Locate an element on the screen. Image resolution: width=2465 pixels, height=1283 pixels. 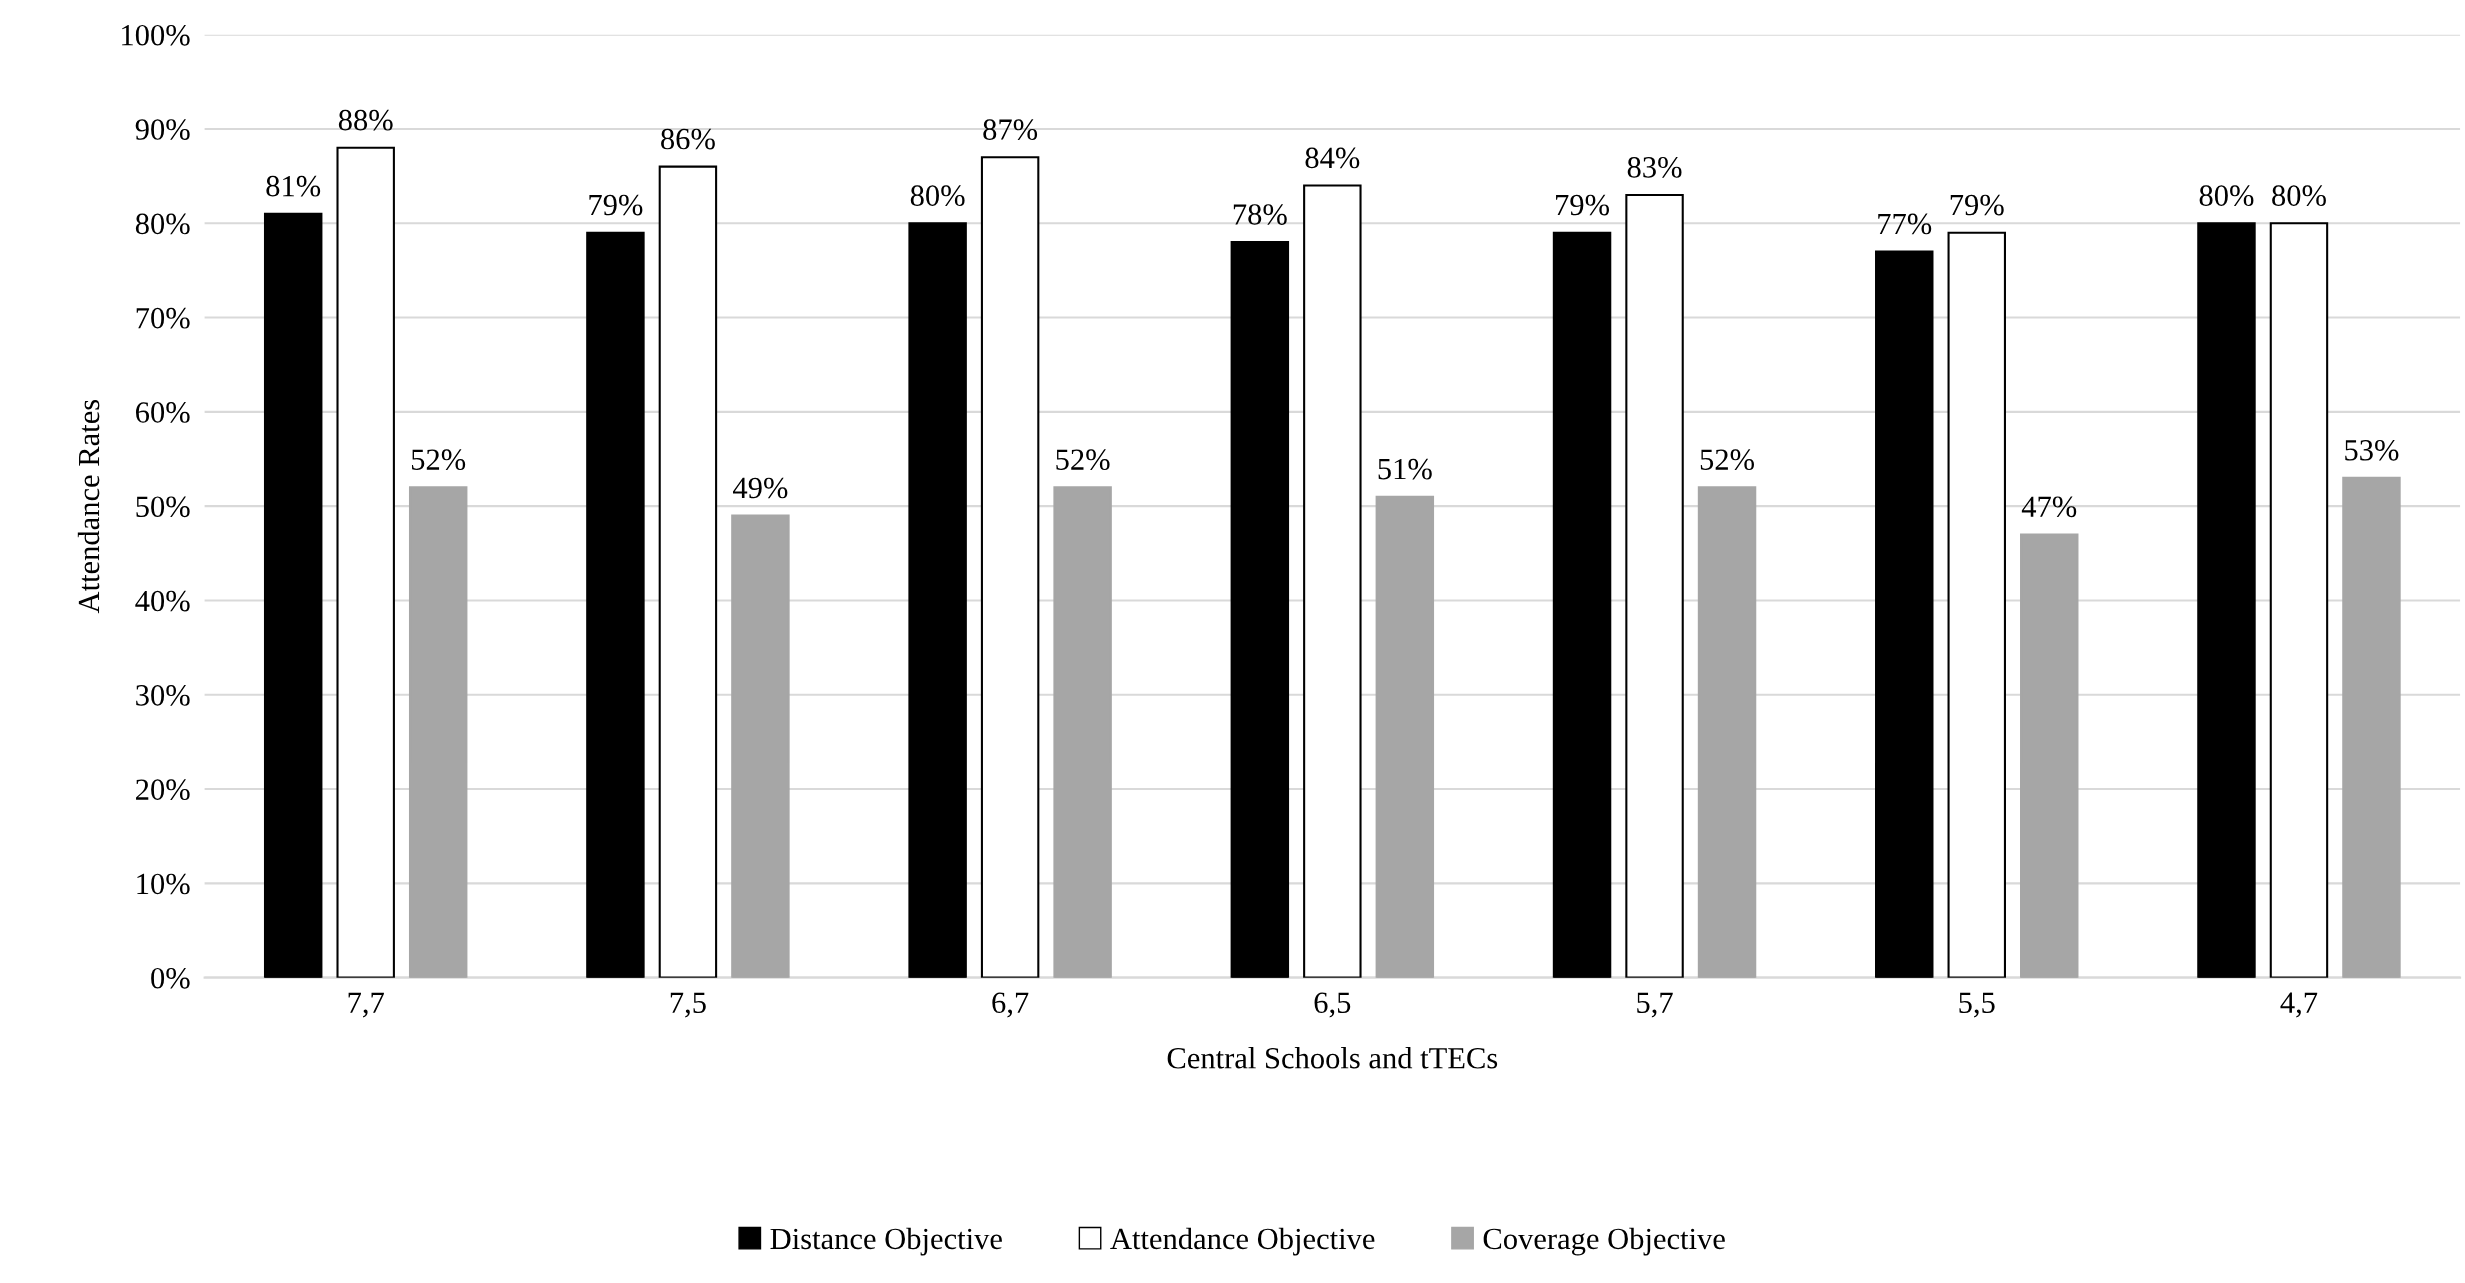
legend-label: Attendance Objective is located at coordinates (1242, 1241).